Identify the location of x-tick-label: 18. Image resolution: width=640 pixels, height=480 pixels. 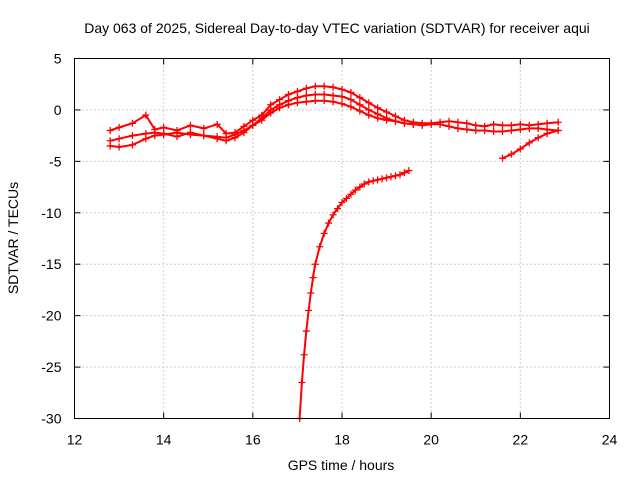
(342, 440).